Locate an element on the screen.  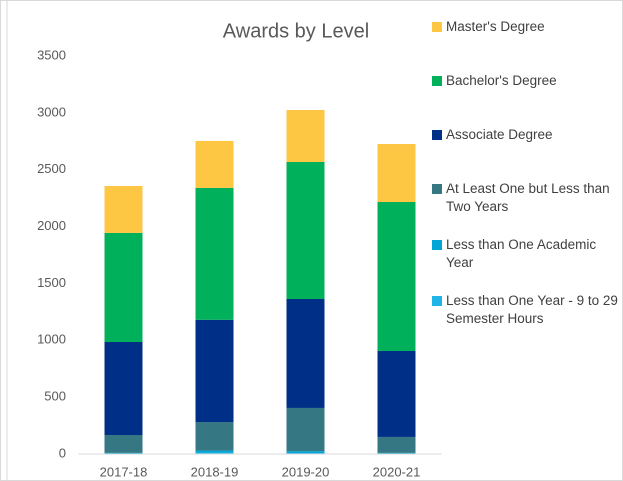
y-tick-label: 0 is located at coordinates (62, 452).